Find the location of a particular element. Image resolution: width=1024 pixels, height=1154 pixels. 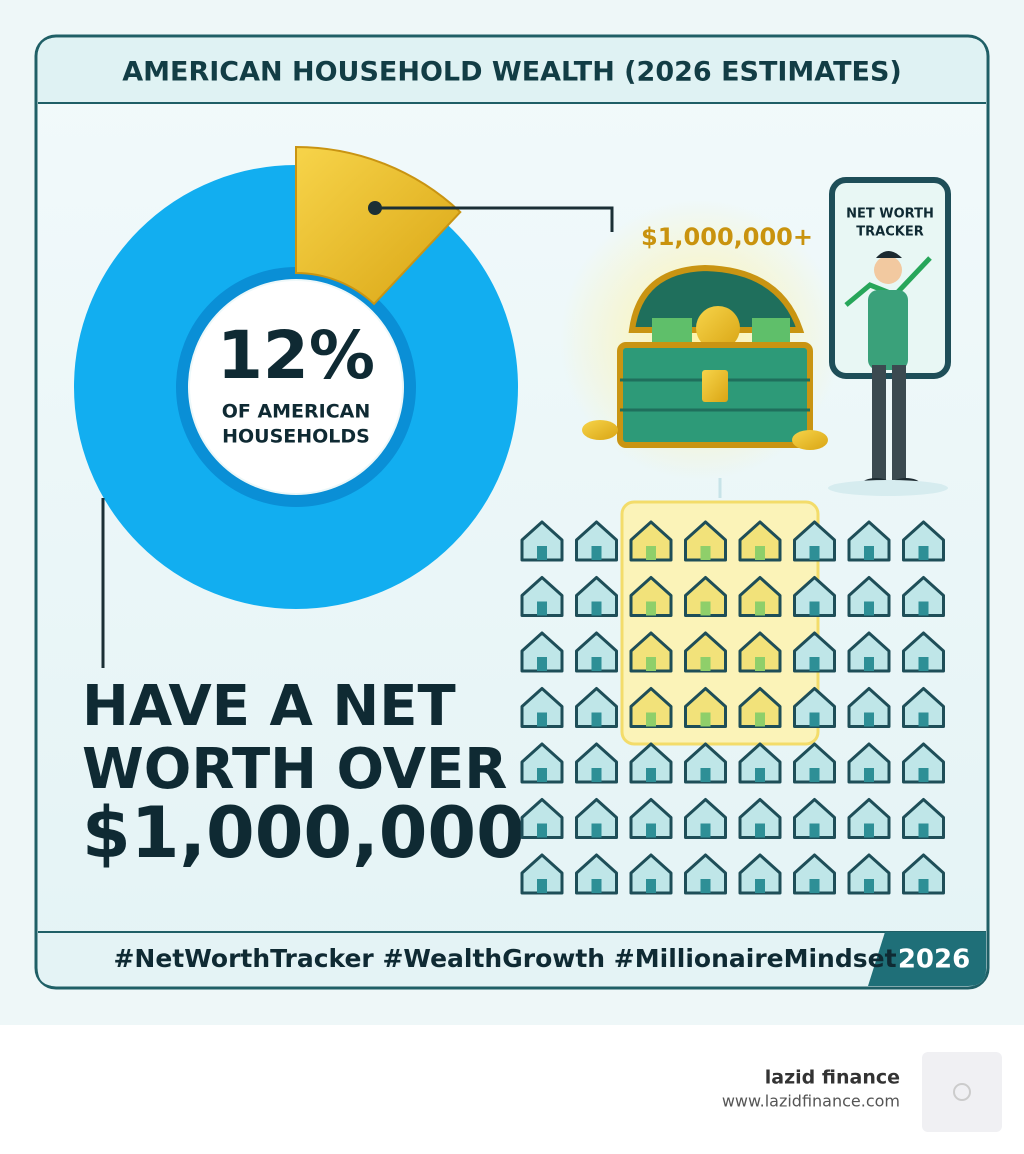

headline: WORTH OVER is located at coordinates (294, 769).